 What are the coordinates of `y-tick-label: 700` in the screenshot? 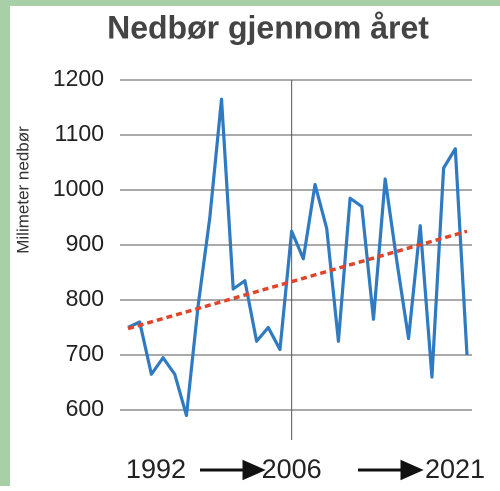 It's located at (85, 353).